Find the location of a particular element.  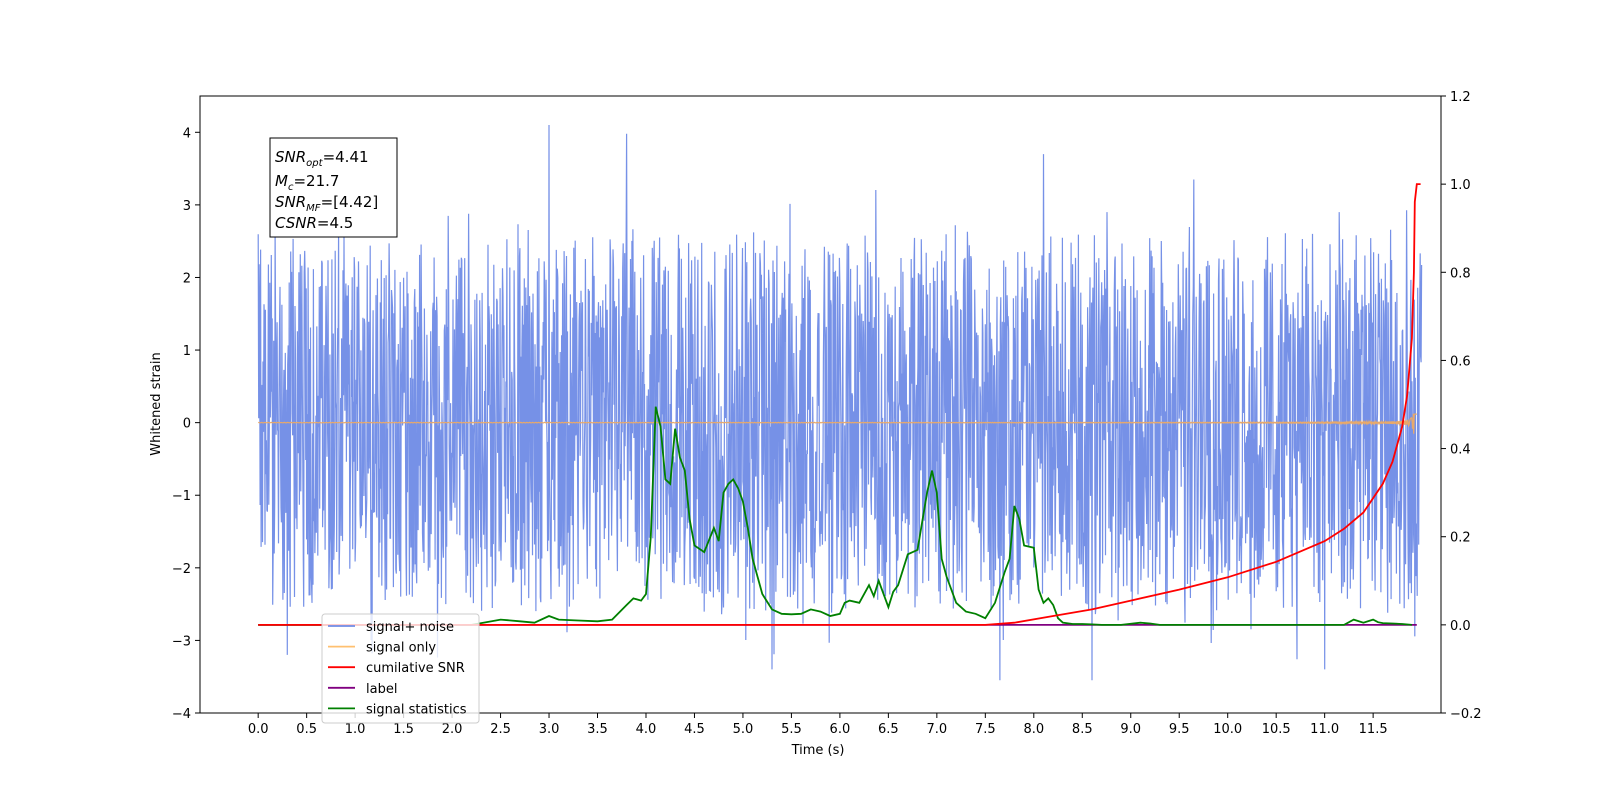

annotation-mc: Mc=21.7 is located at coordinates (307, 182).